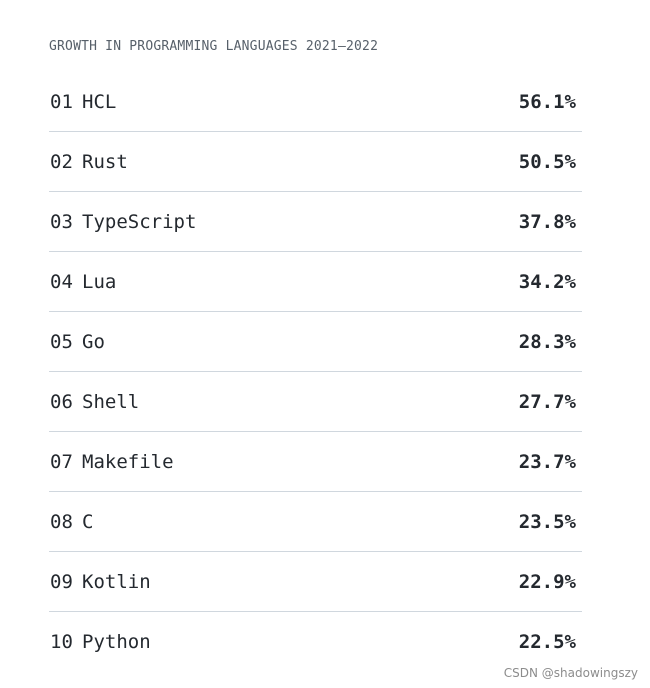  I want to click on growth-percentage: 28.3%, so click(547, 341).